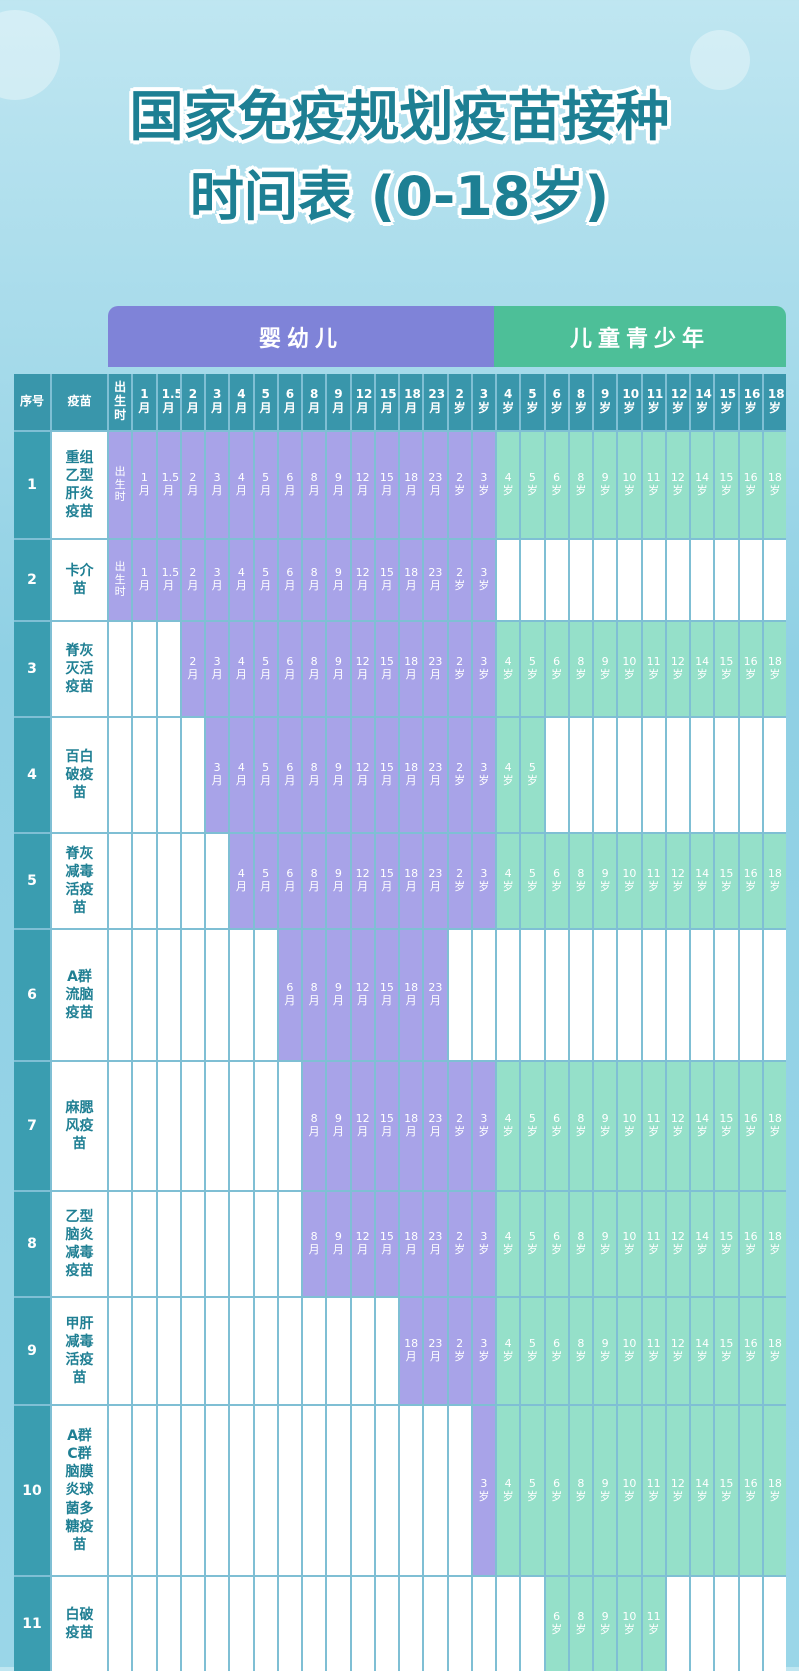 This screenshot has width=799, height=1671. What do you see at coordinates (726, 402) in the screenshot?
I see `age-header: 15岁` at bounding box center [726, 402].